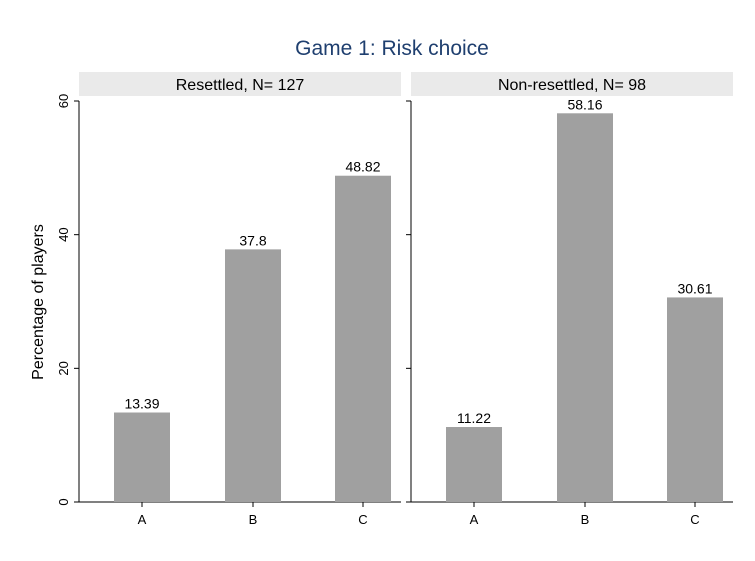 The width and height of the screenshot is (755, 561). Describe the element at coordinates (584, 104) in the screenshot. I see `bar-value-label: 58.16` at that location.